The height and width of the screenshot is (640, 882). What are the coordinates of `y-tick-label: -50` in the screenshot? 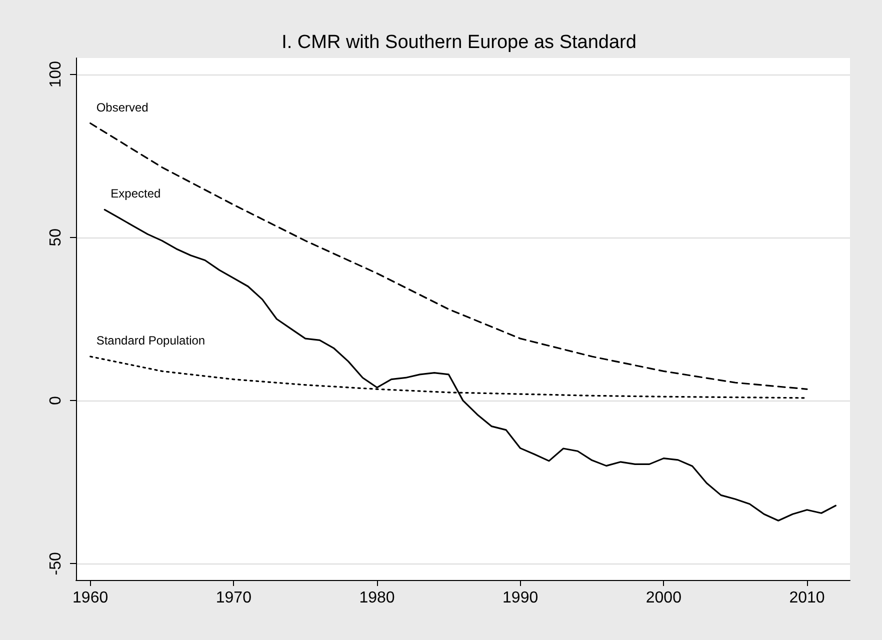 It's located at (56, 564).